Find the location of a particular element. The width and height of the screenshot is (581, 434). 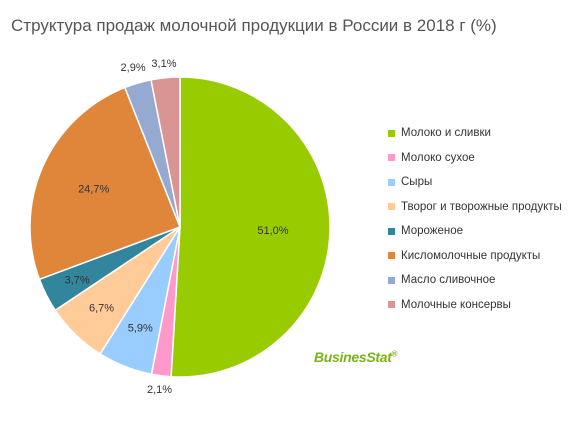

legend-item: Мороженое is located at coordinates (483, 231).